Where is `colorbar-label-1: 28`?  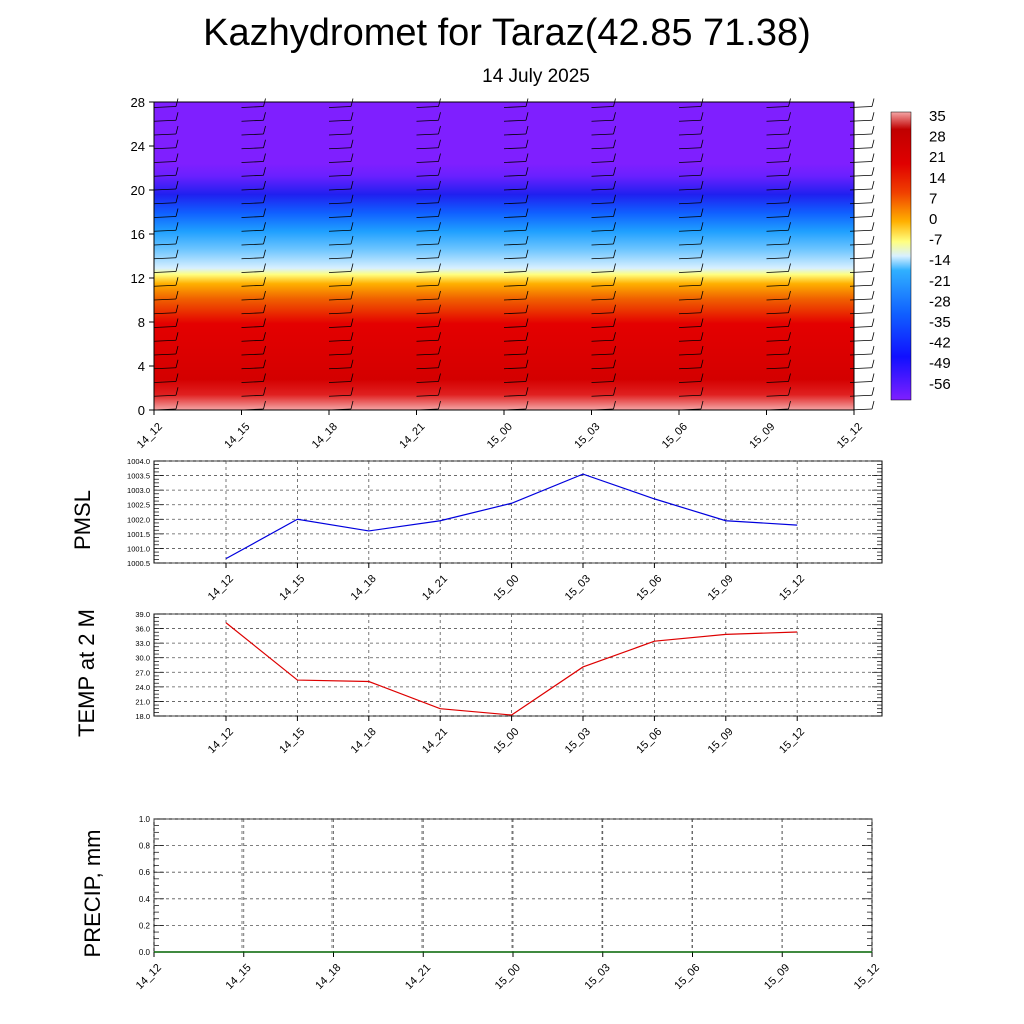 colorbar-label-1: 28 is located at coordinates (937, 137).